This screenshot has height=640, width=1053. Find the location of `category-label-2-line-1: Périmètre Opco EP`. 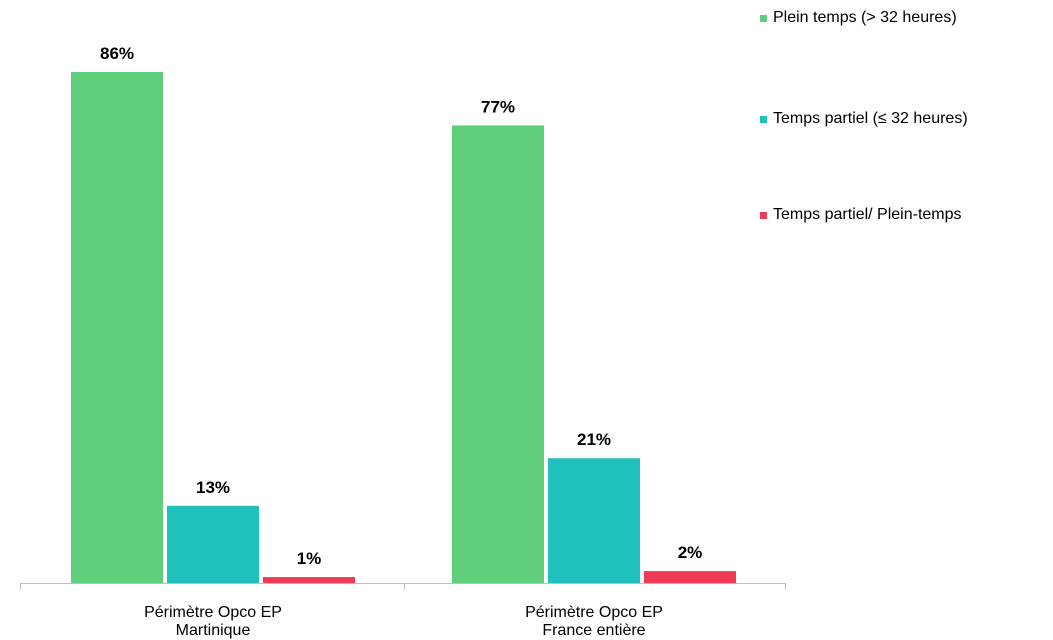

category-label-2-line-1: Périmètre Opco EP is located at coordinates (594, 612).